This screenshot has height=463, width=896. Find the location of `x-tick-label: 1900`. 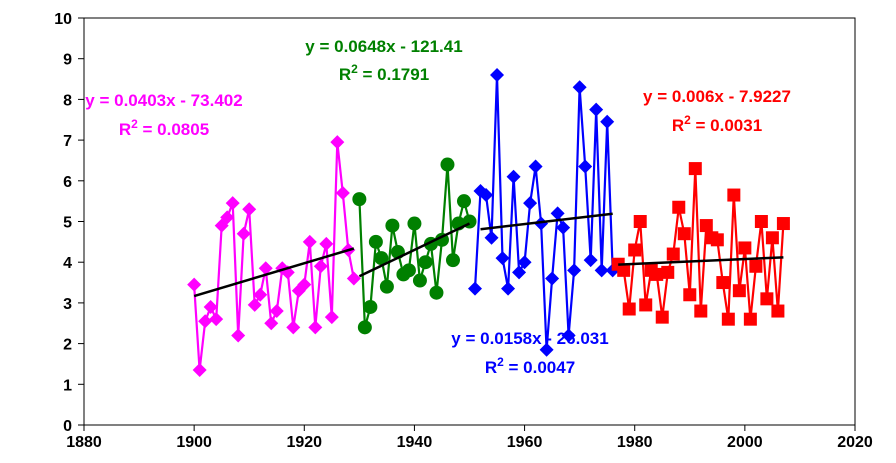

x-tick-label: 1900 is located at coordinates (194, 442).